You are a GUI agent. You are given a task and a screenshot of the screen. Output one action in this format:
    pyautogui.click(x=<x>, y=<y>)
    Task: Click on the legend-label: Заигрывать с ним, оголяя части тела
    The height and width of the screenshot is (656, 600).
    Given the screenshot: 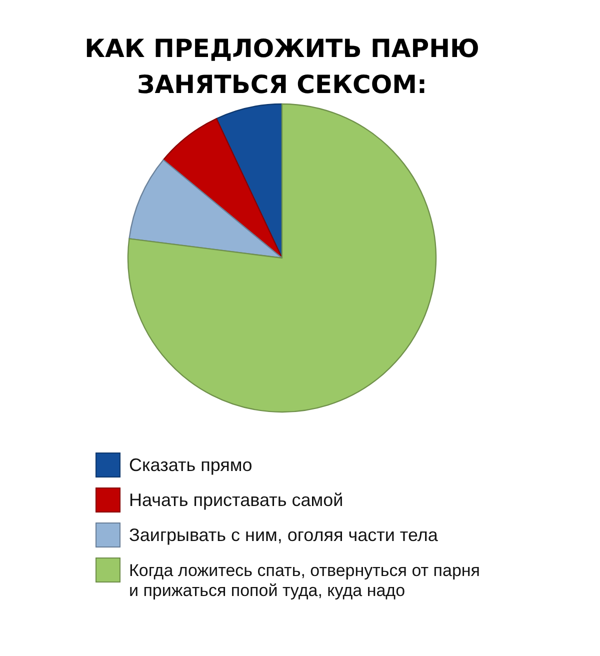 What is the action you would take?
    pyautogui.click(x=284, y=535)
    